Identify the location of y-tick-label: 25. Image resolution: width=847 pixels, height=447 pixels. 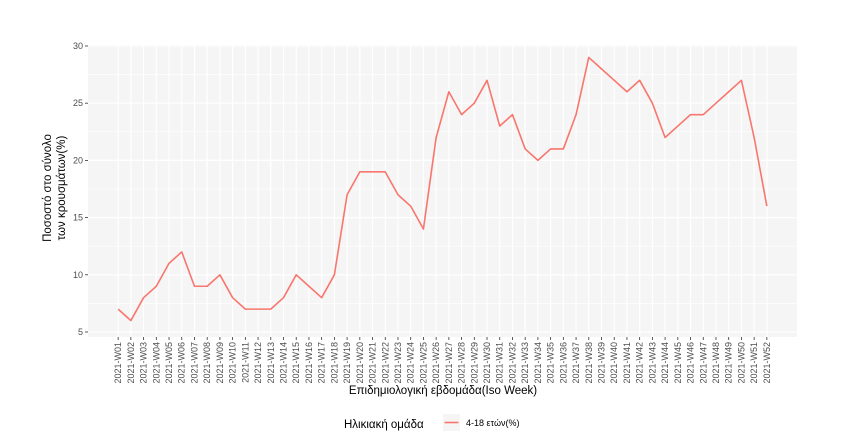
(78, 103).